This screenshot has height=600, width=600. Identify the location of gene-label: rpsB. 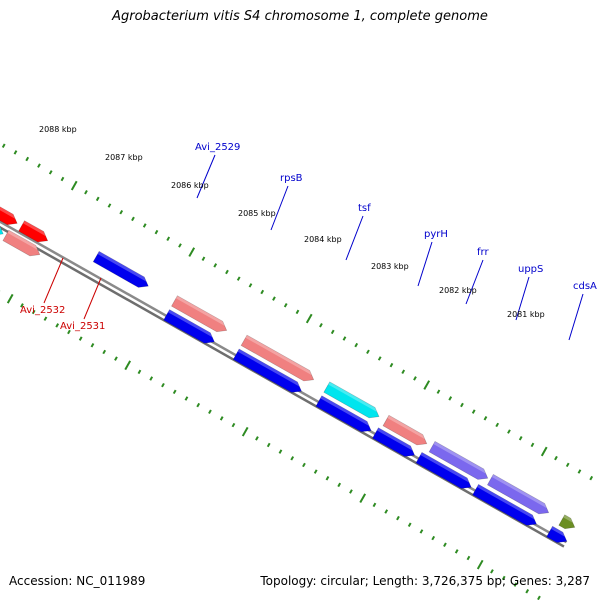
(291, 178).